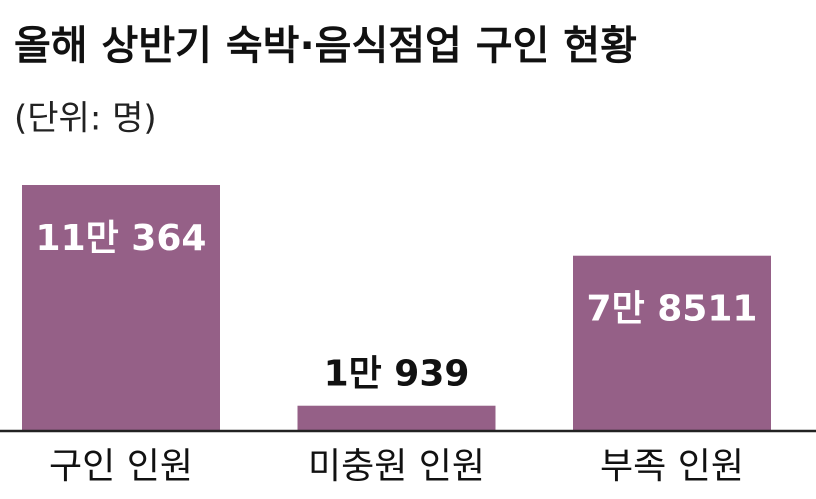 This screenshot has height=499, width=816. I want to click on chart-title: 올해 상반기 숙박·음식점업 구인 현황, so click(325, 46).